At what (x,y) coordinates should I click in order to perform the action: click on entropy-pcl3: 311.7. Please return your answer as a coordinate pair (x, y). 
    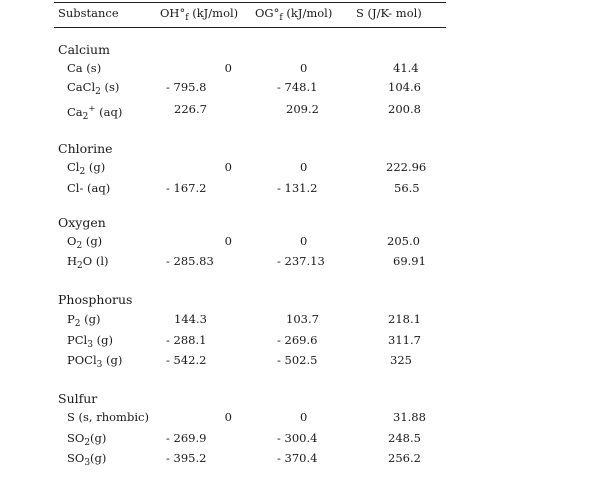
    Looking at the image, I should click on (404, 340).